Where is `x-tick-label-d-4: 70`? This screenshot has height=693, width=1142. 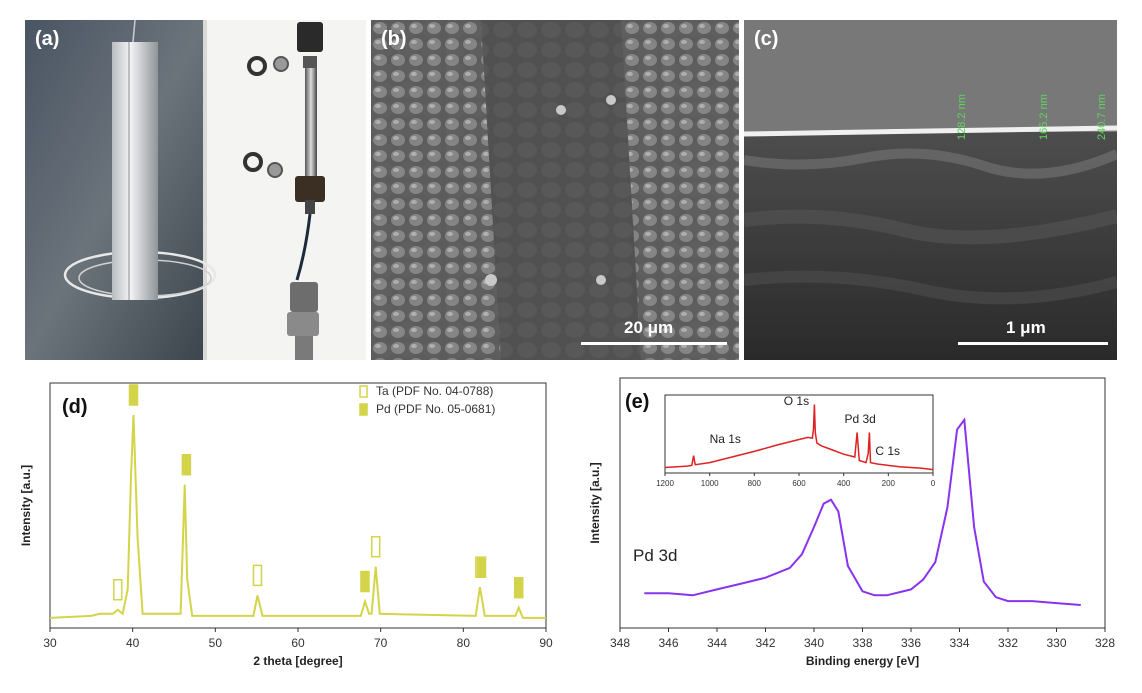 x-tick-label-d-4: 70 is located at coordinates (381, 643).